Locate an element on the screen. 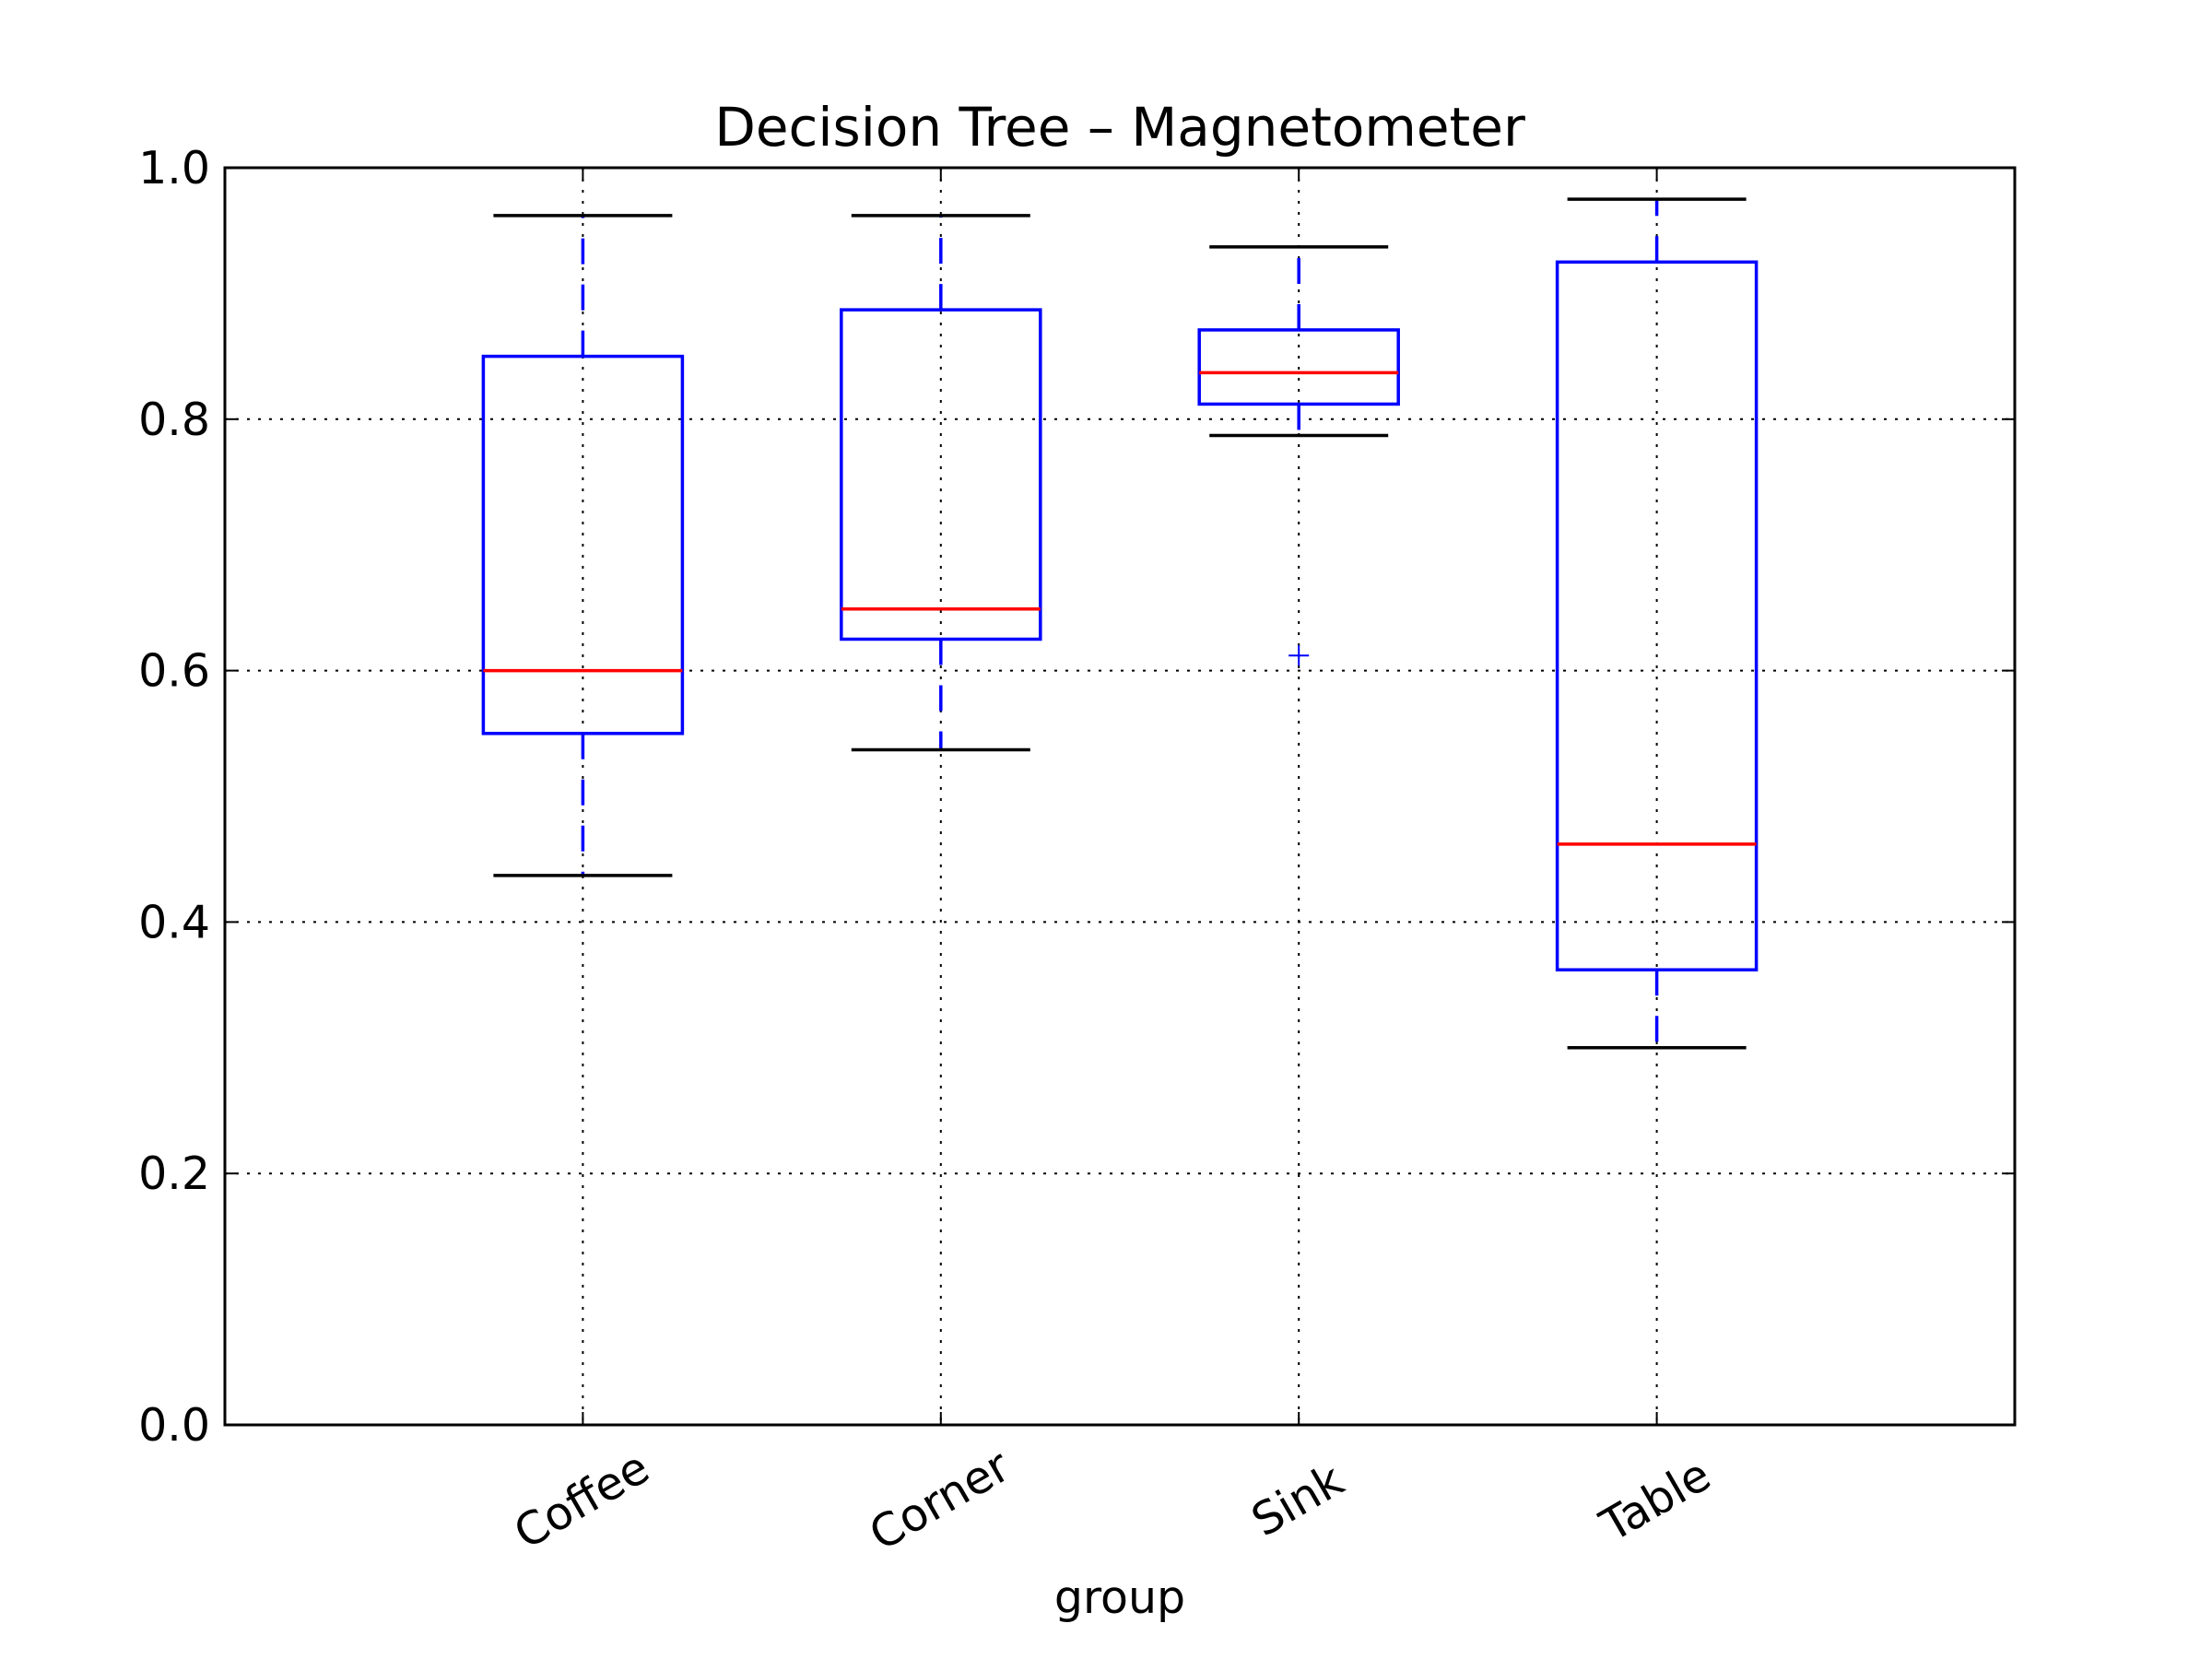  box-coffee is located at coordinates (583, 544).